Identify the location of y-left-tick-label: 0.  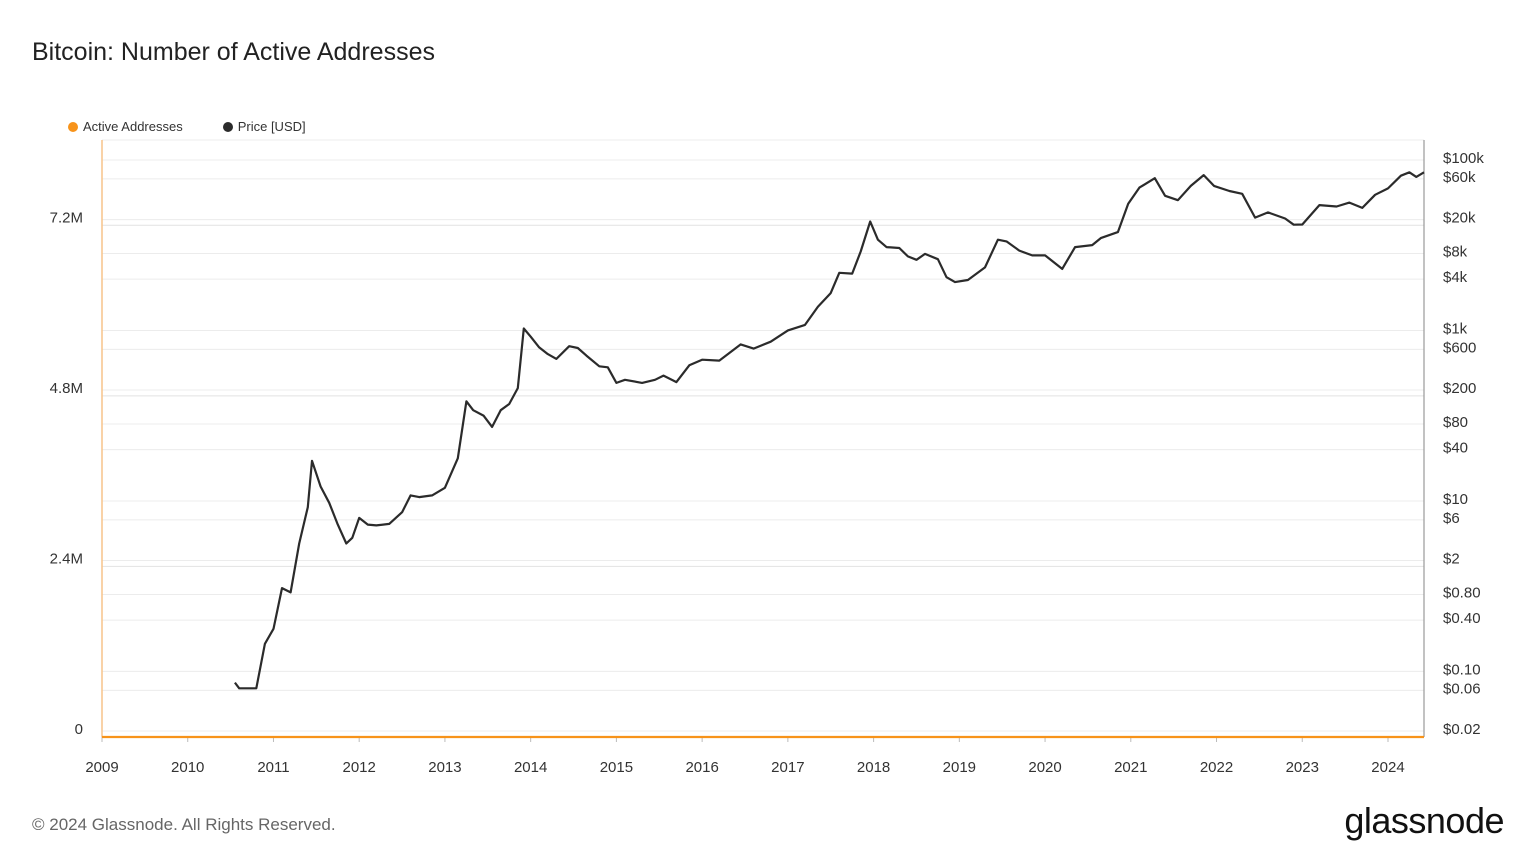
(79, 729).